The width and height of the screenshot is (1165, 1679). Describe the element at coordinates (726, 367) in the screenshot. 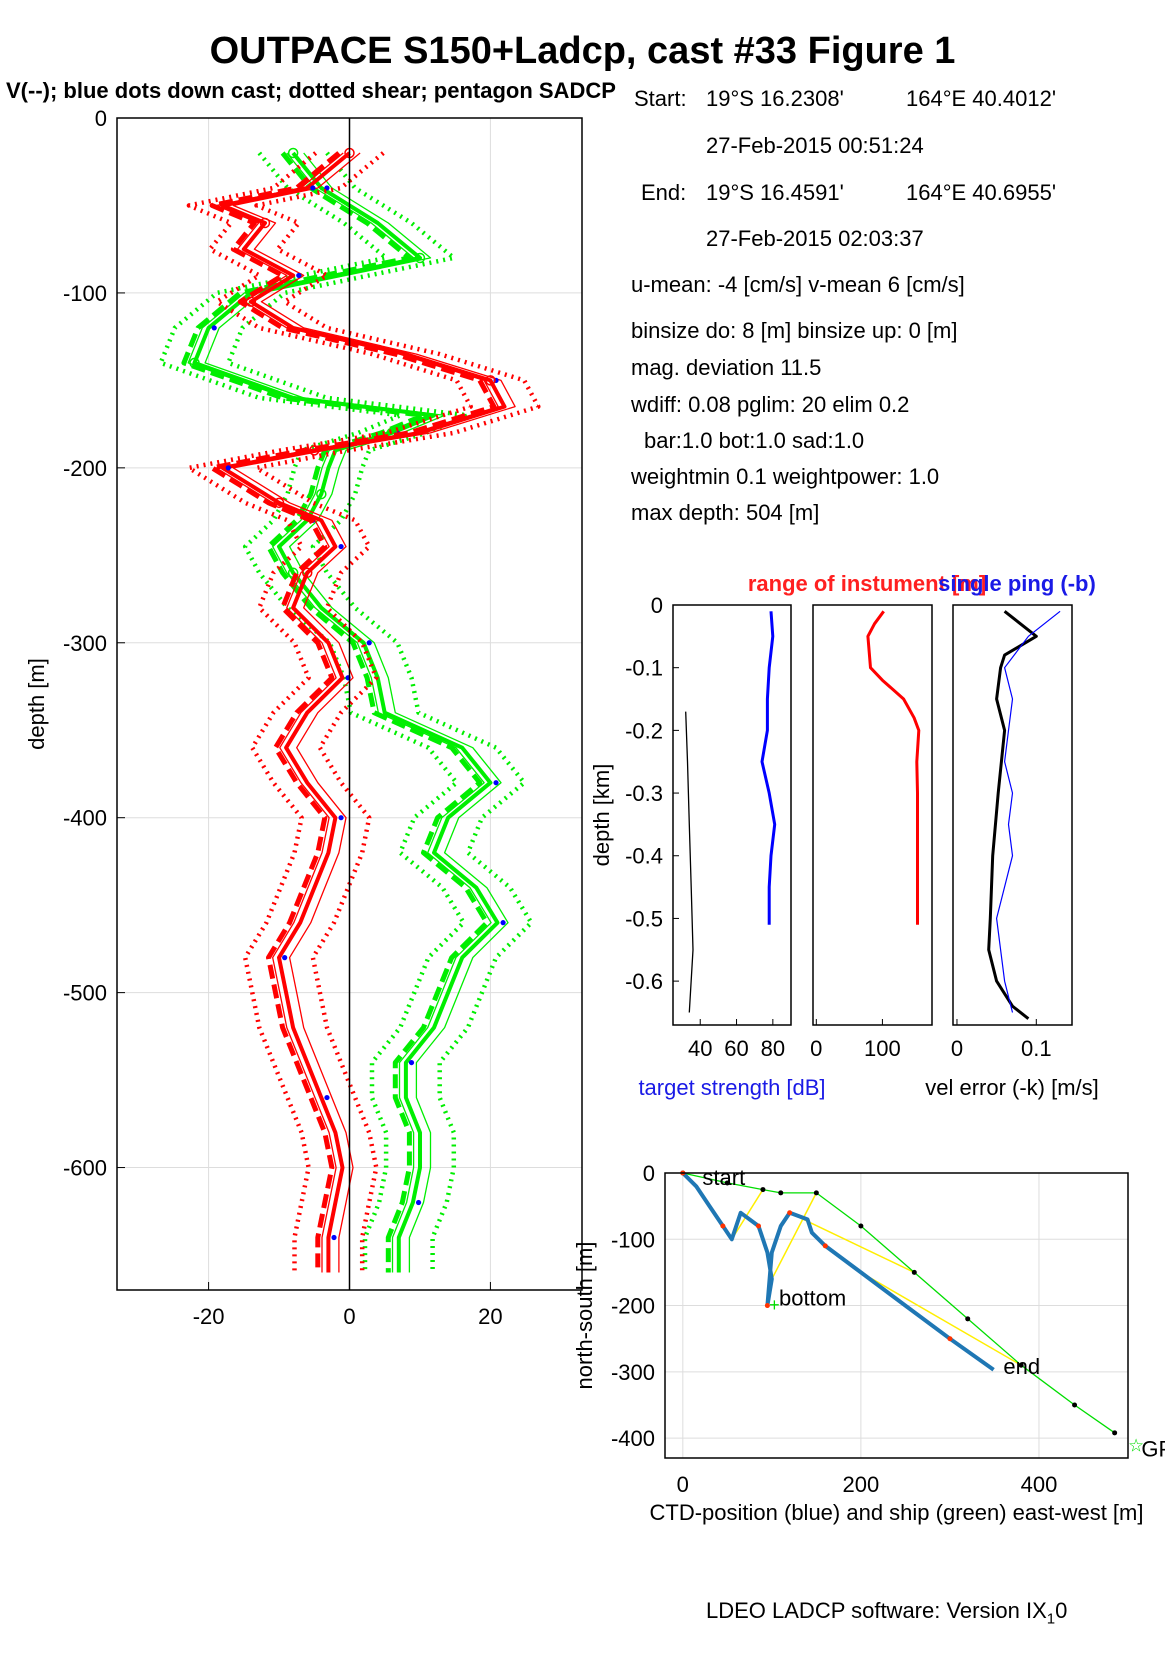

I see `mag-deviation: mag. deviation 11.5` at that location.